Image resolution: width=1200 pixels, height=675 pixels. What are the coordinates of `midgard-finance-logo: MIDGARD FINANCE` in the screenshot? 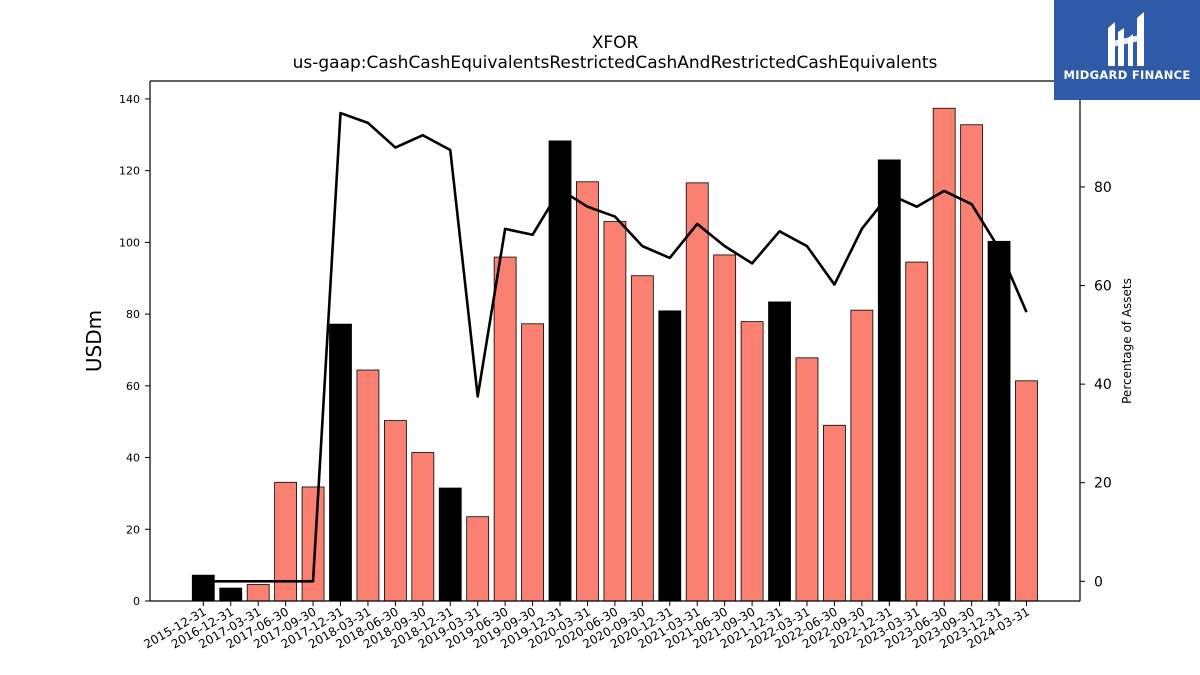 It's located at (1127, 50).